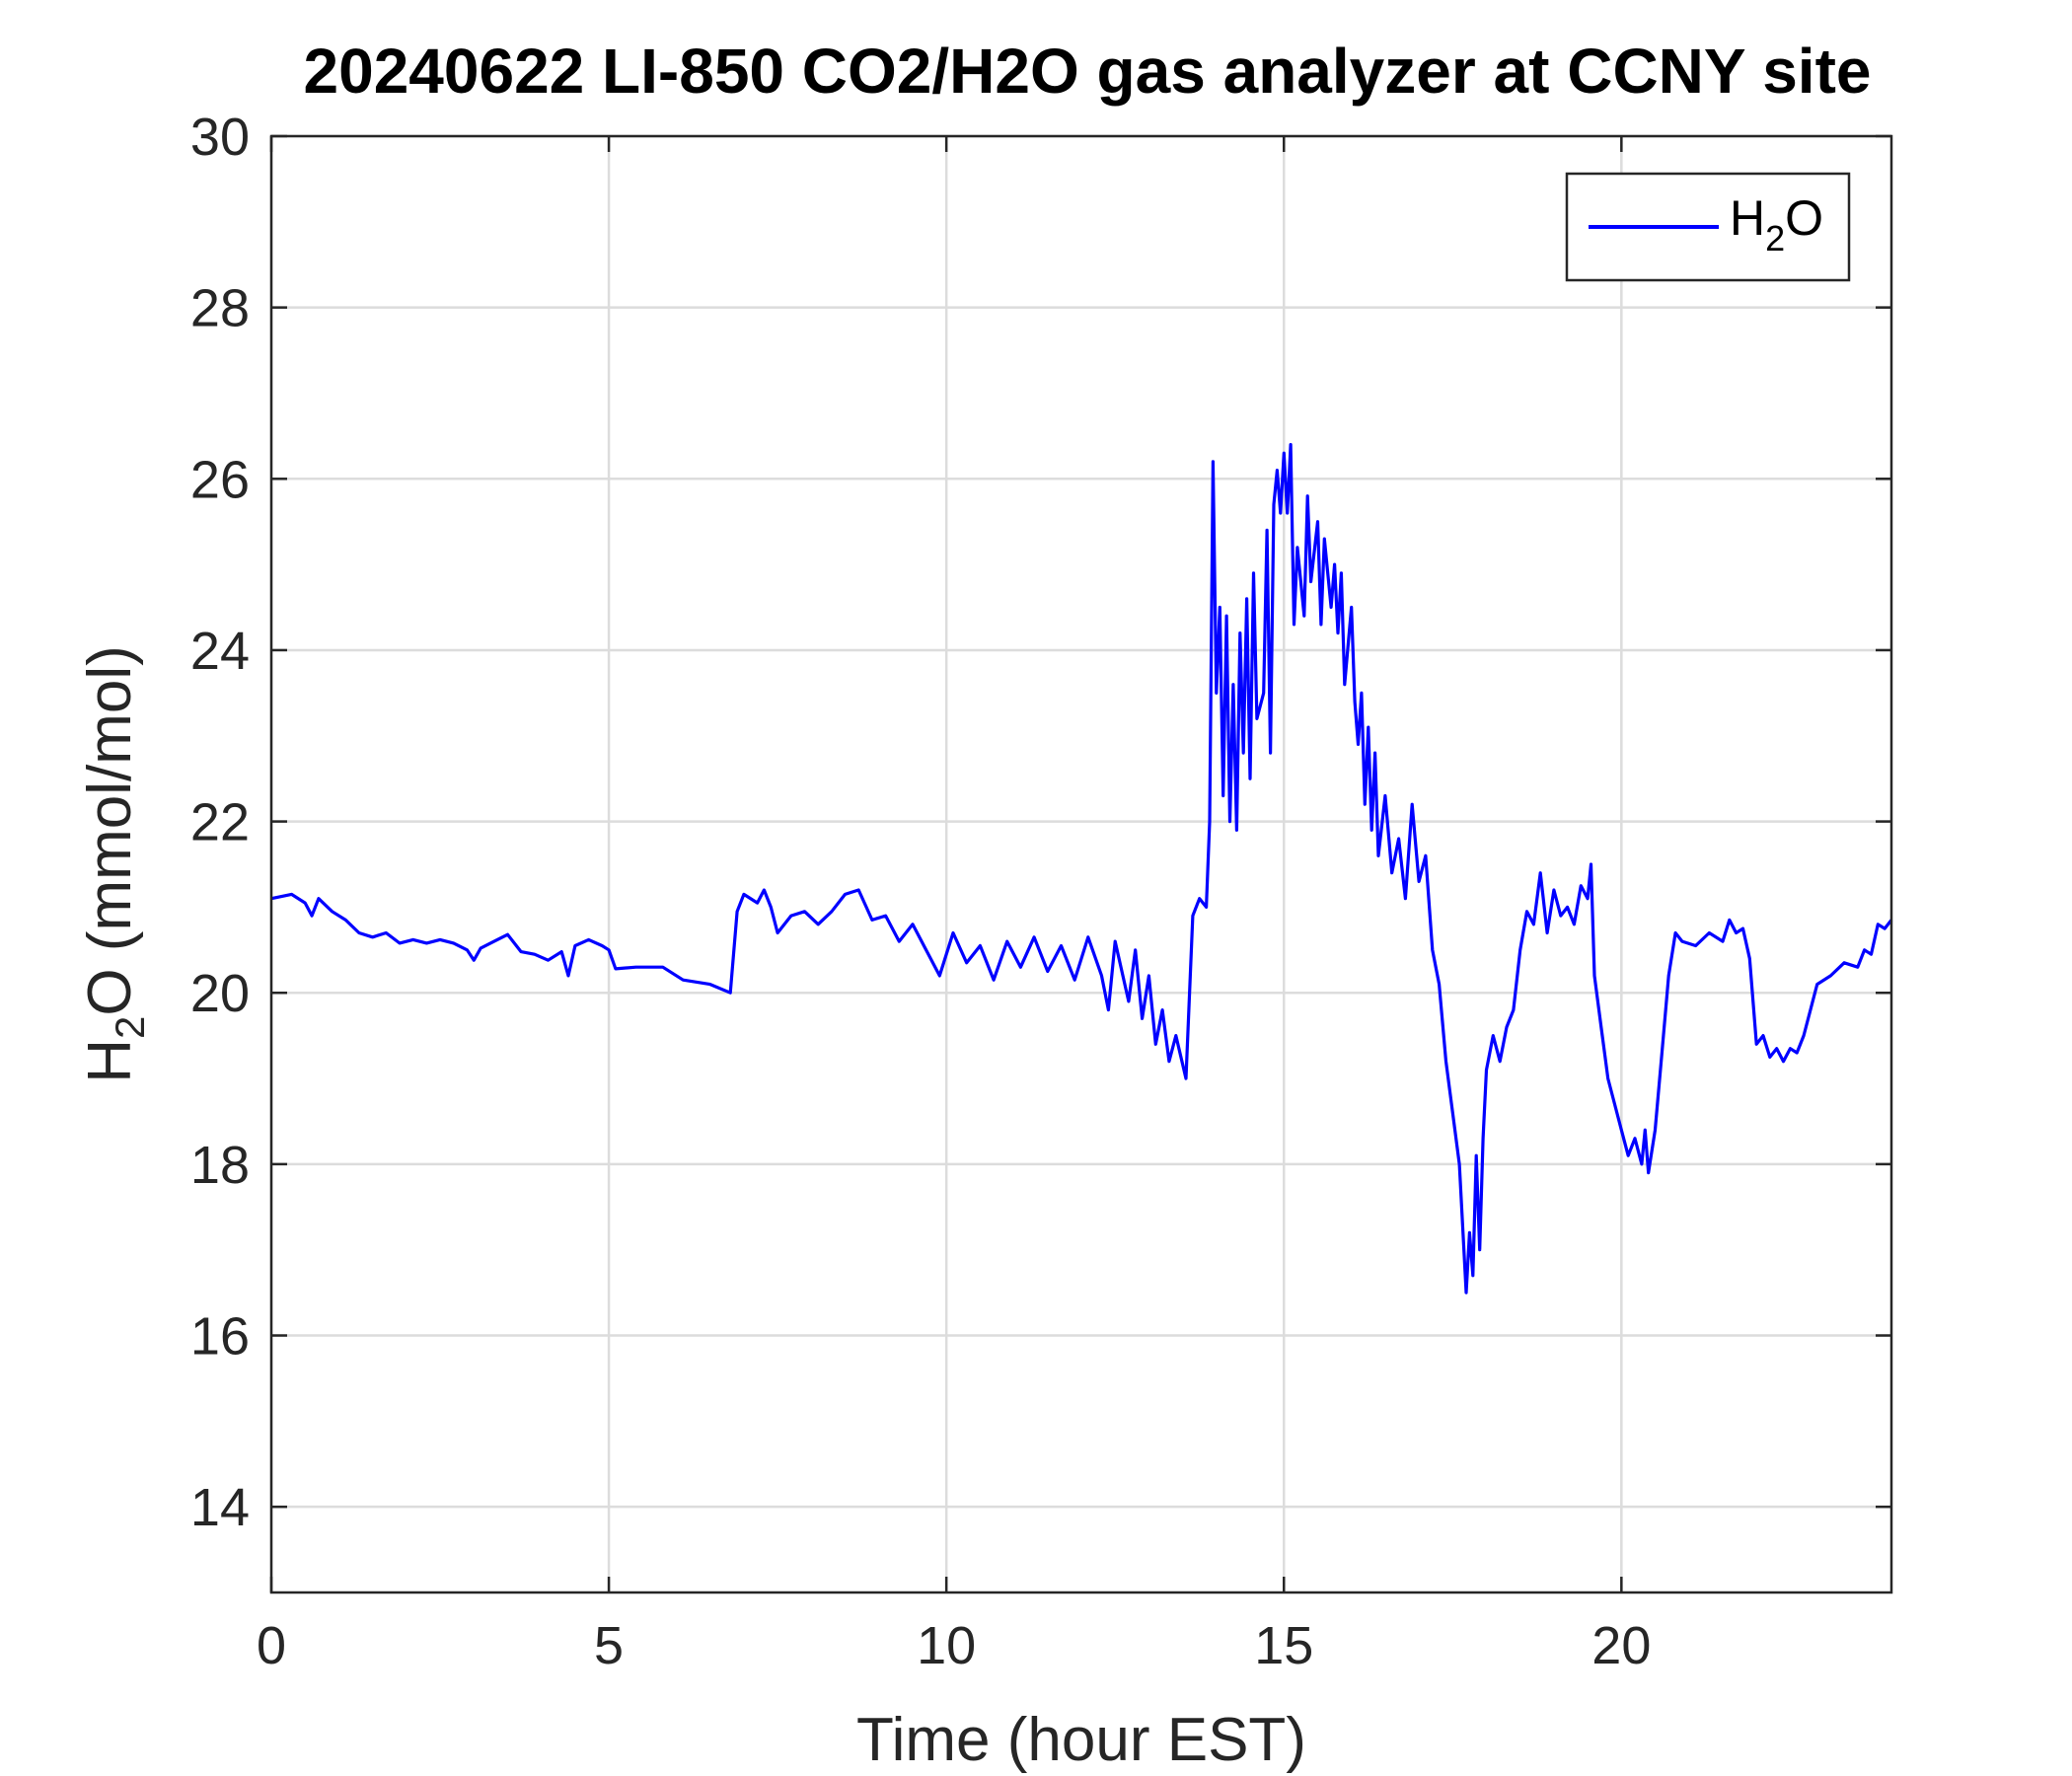 The image size is (2072, 1776). What do you see at coordinates (1621, 1646) in the screenshot?
I see `x-tick-label: 20` at bounding box center [1621, 1646].